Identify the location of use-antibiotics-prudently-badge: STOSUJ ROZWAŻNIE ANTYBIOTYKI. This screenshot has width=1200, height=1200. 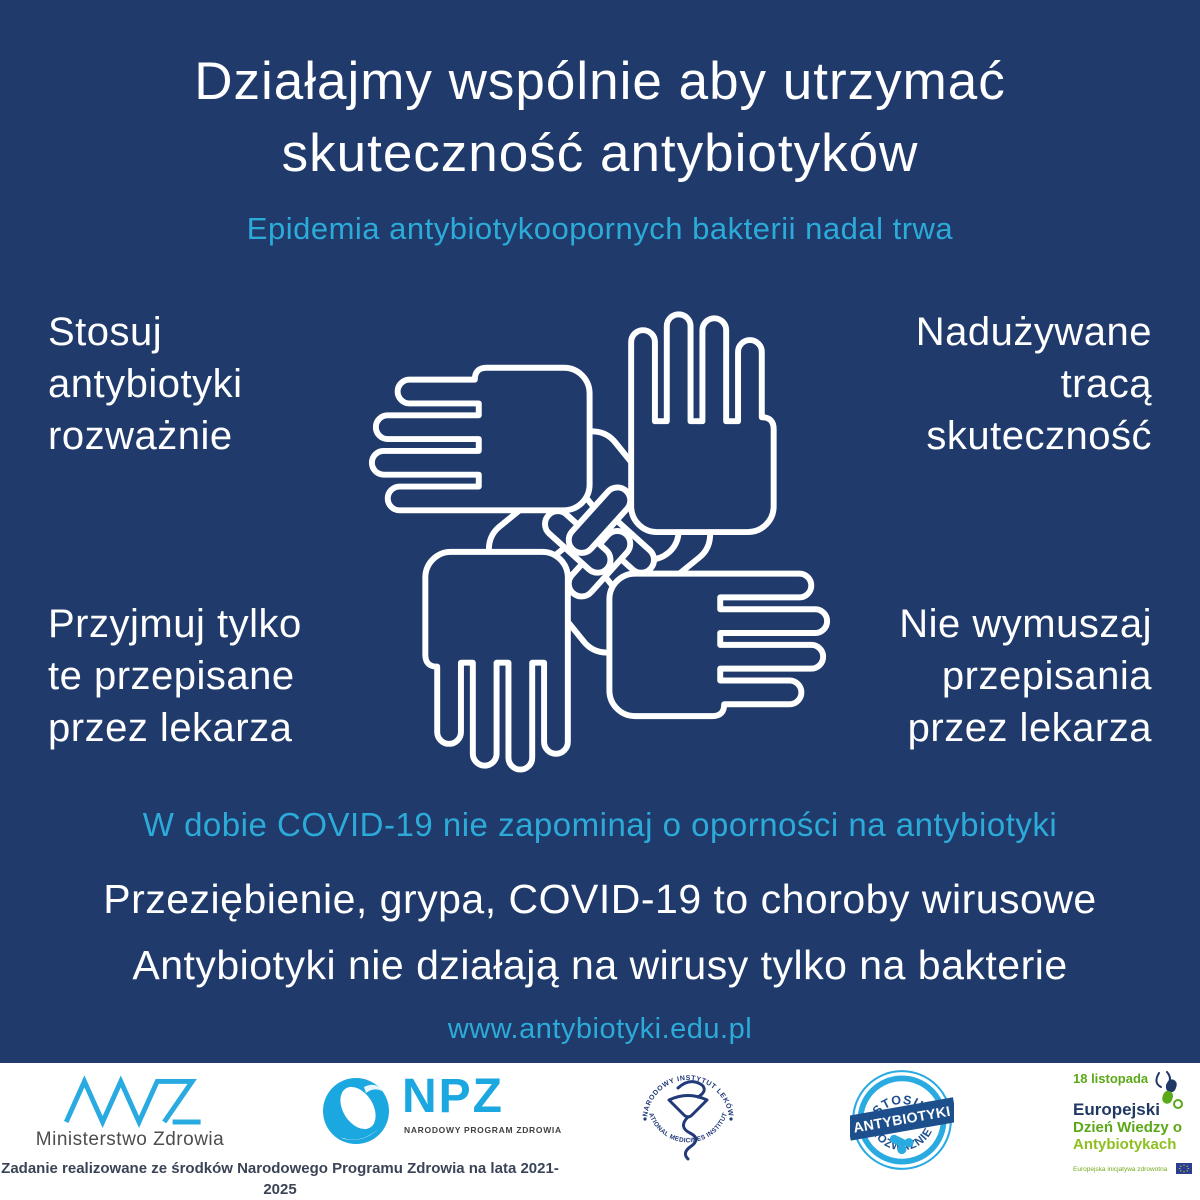
(902, 1120).